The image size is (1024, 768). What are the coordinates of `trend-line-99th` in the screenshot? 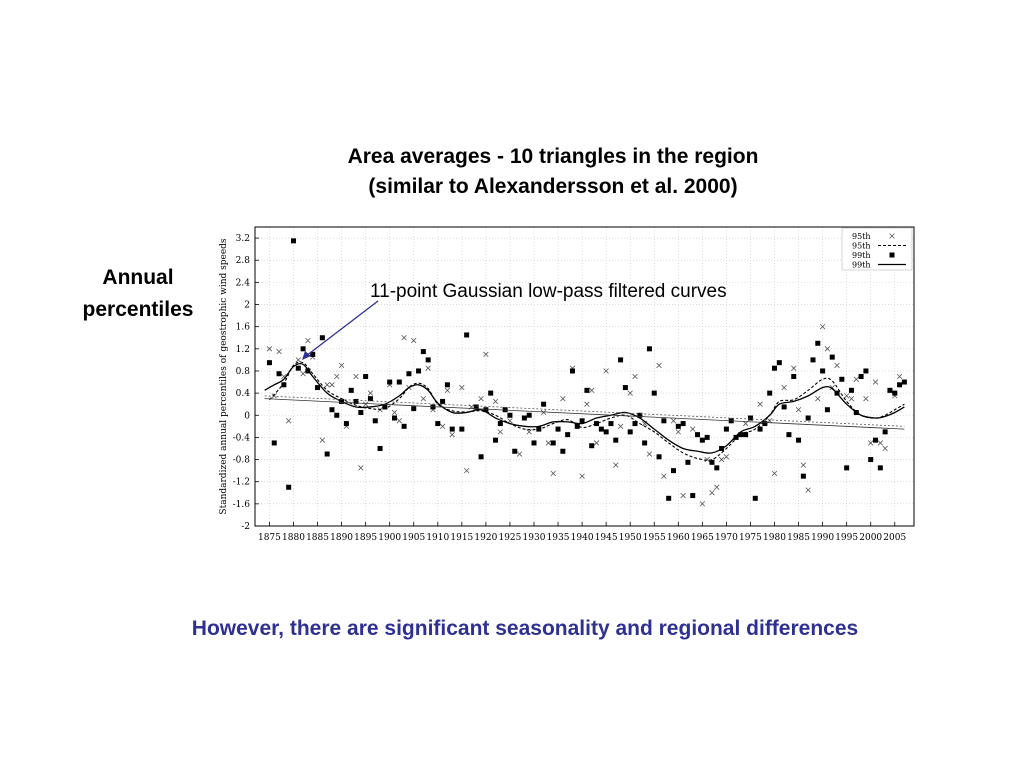 It's located at (584, 414).